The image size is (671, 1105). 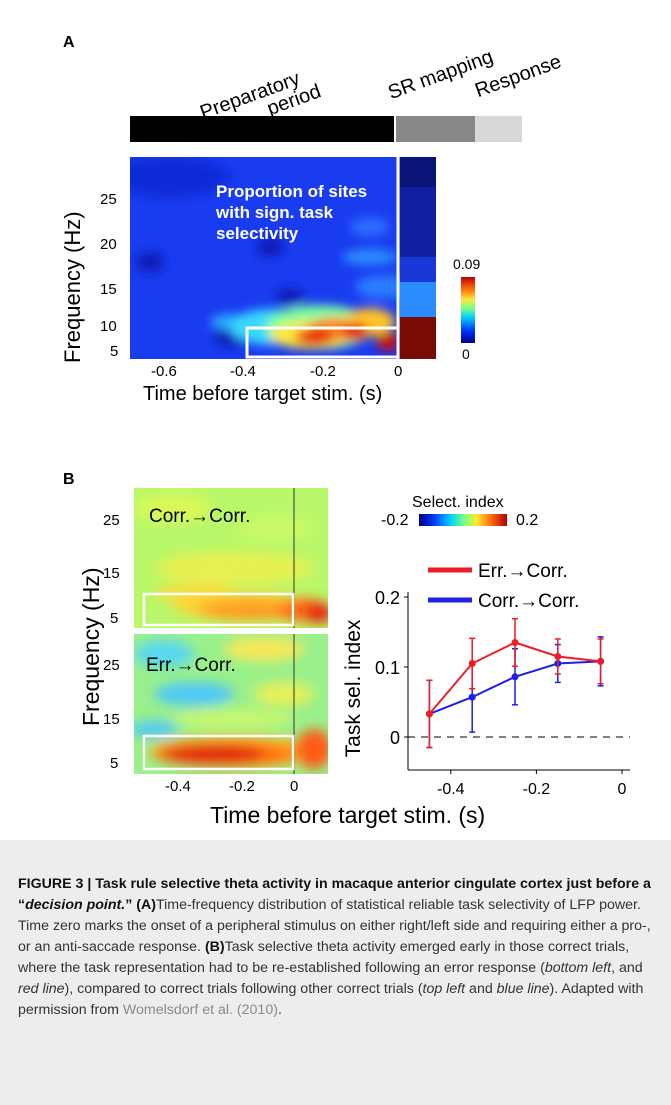 What do you see at coordinates (178, 786) in the screenshot?
I see `panel-b-map-xtick-neg04: -0.4` at bounding box center [178, 786].